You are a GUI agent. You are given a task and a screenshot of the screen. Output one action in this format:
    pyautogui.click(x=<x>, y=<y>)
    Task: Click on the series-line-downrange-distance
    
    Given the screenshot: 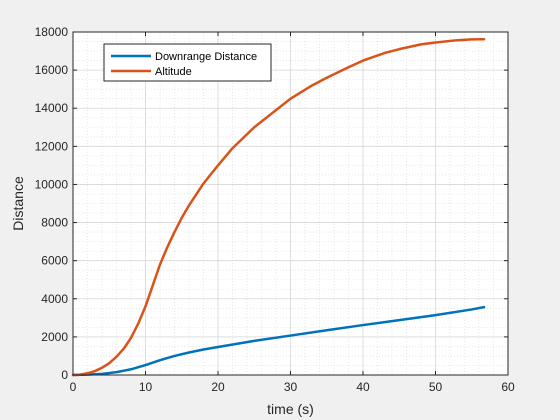 What is the action you would take?
    pyautogui.click(x=278, y=341)
    